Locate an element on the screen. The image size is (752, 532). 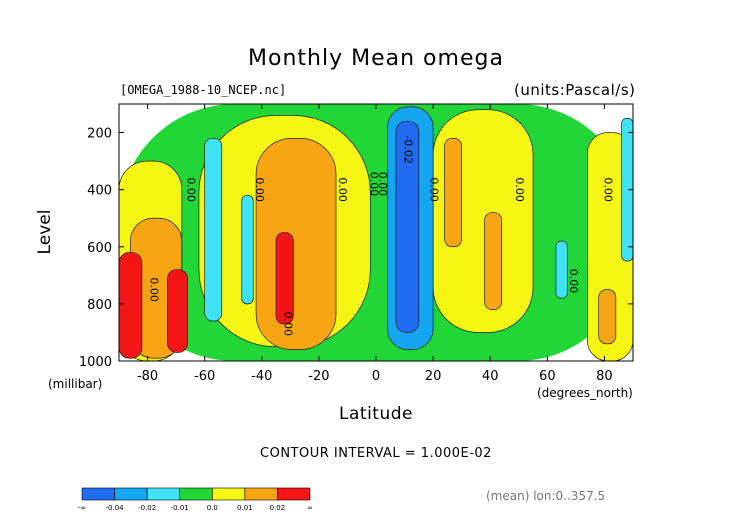
y-tick-label: 400 is located at coordinates (99, 191).